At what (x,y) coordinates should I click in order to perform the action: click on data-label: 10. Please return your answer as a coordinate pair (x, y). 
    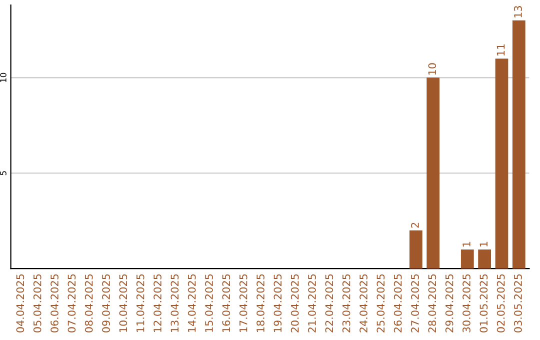
    Looking at the image, I should click on (432, 69).